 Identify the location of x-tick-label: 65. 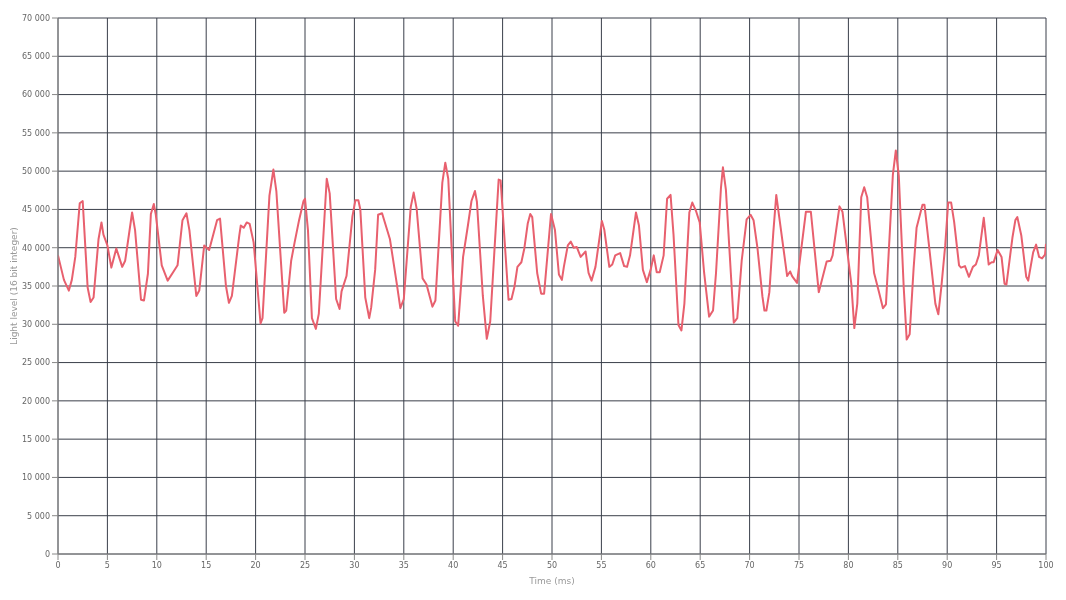
(700, 565).